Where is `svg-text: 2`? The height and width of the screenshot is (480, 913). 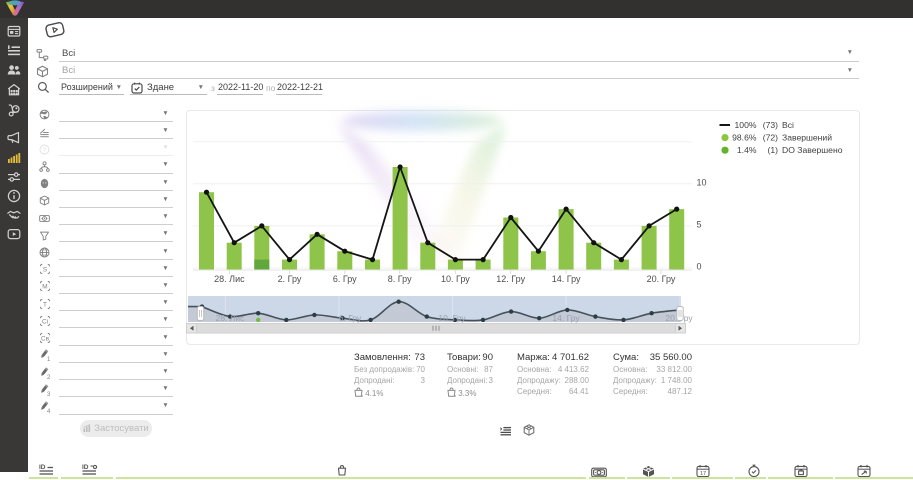 svg-text: 2 is located at coordinates (48, 376).